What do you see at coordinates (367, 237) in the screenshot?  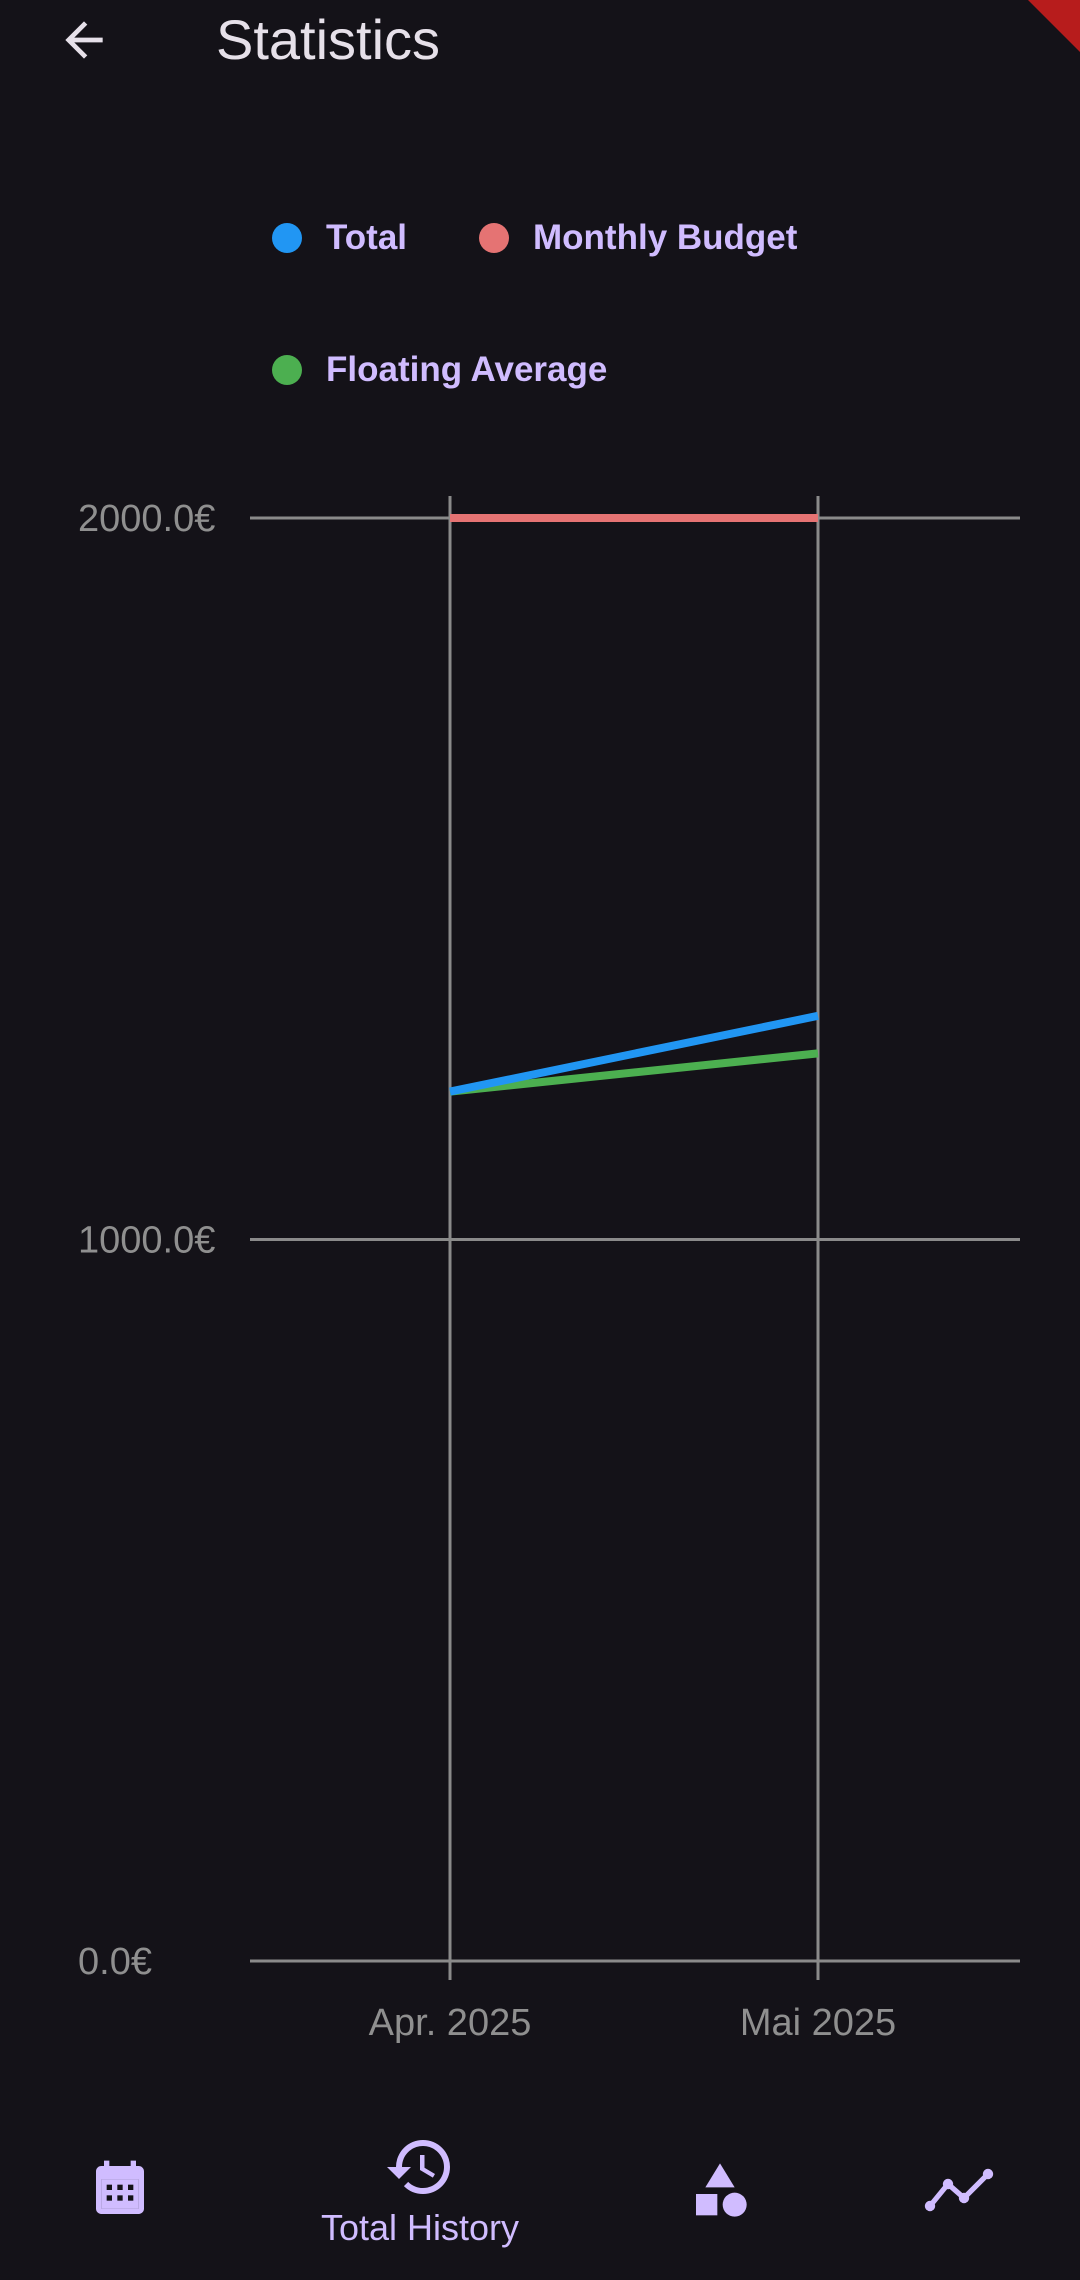 I see `legend-label-total: Total` at bounding box center [367, 237].